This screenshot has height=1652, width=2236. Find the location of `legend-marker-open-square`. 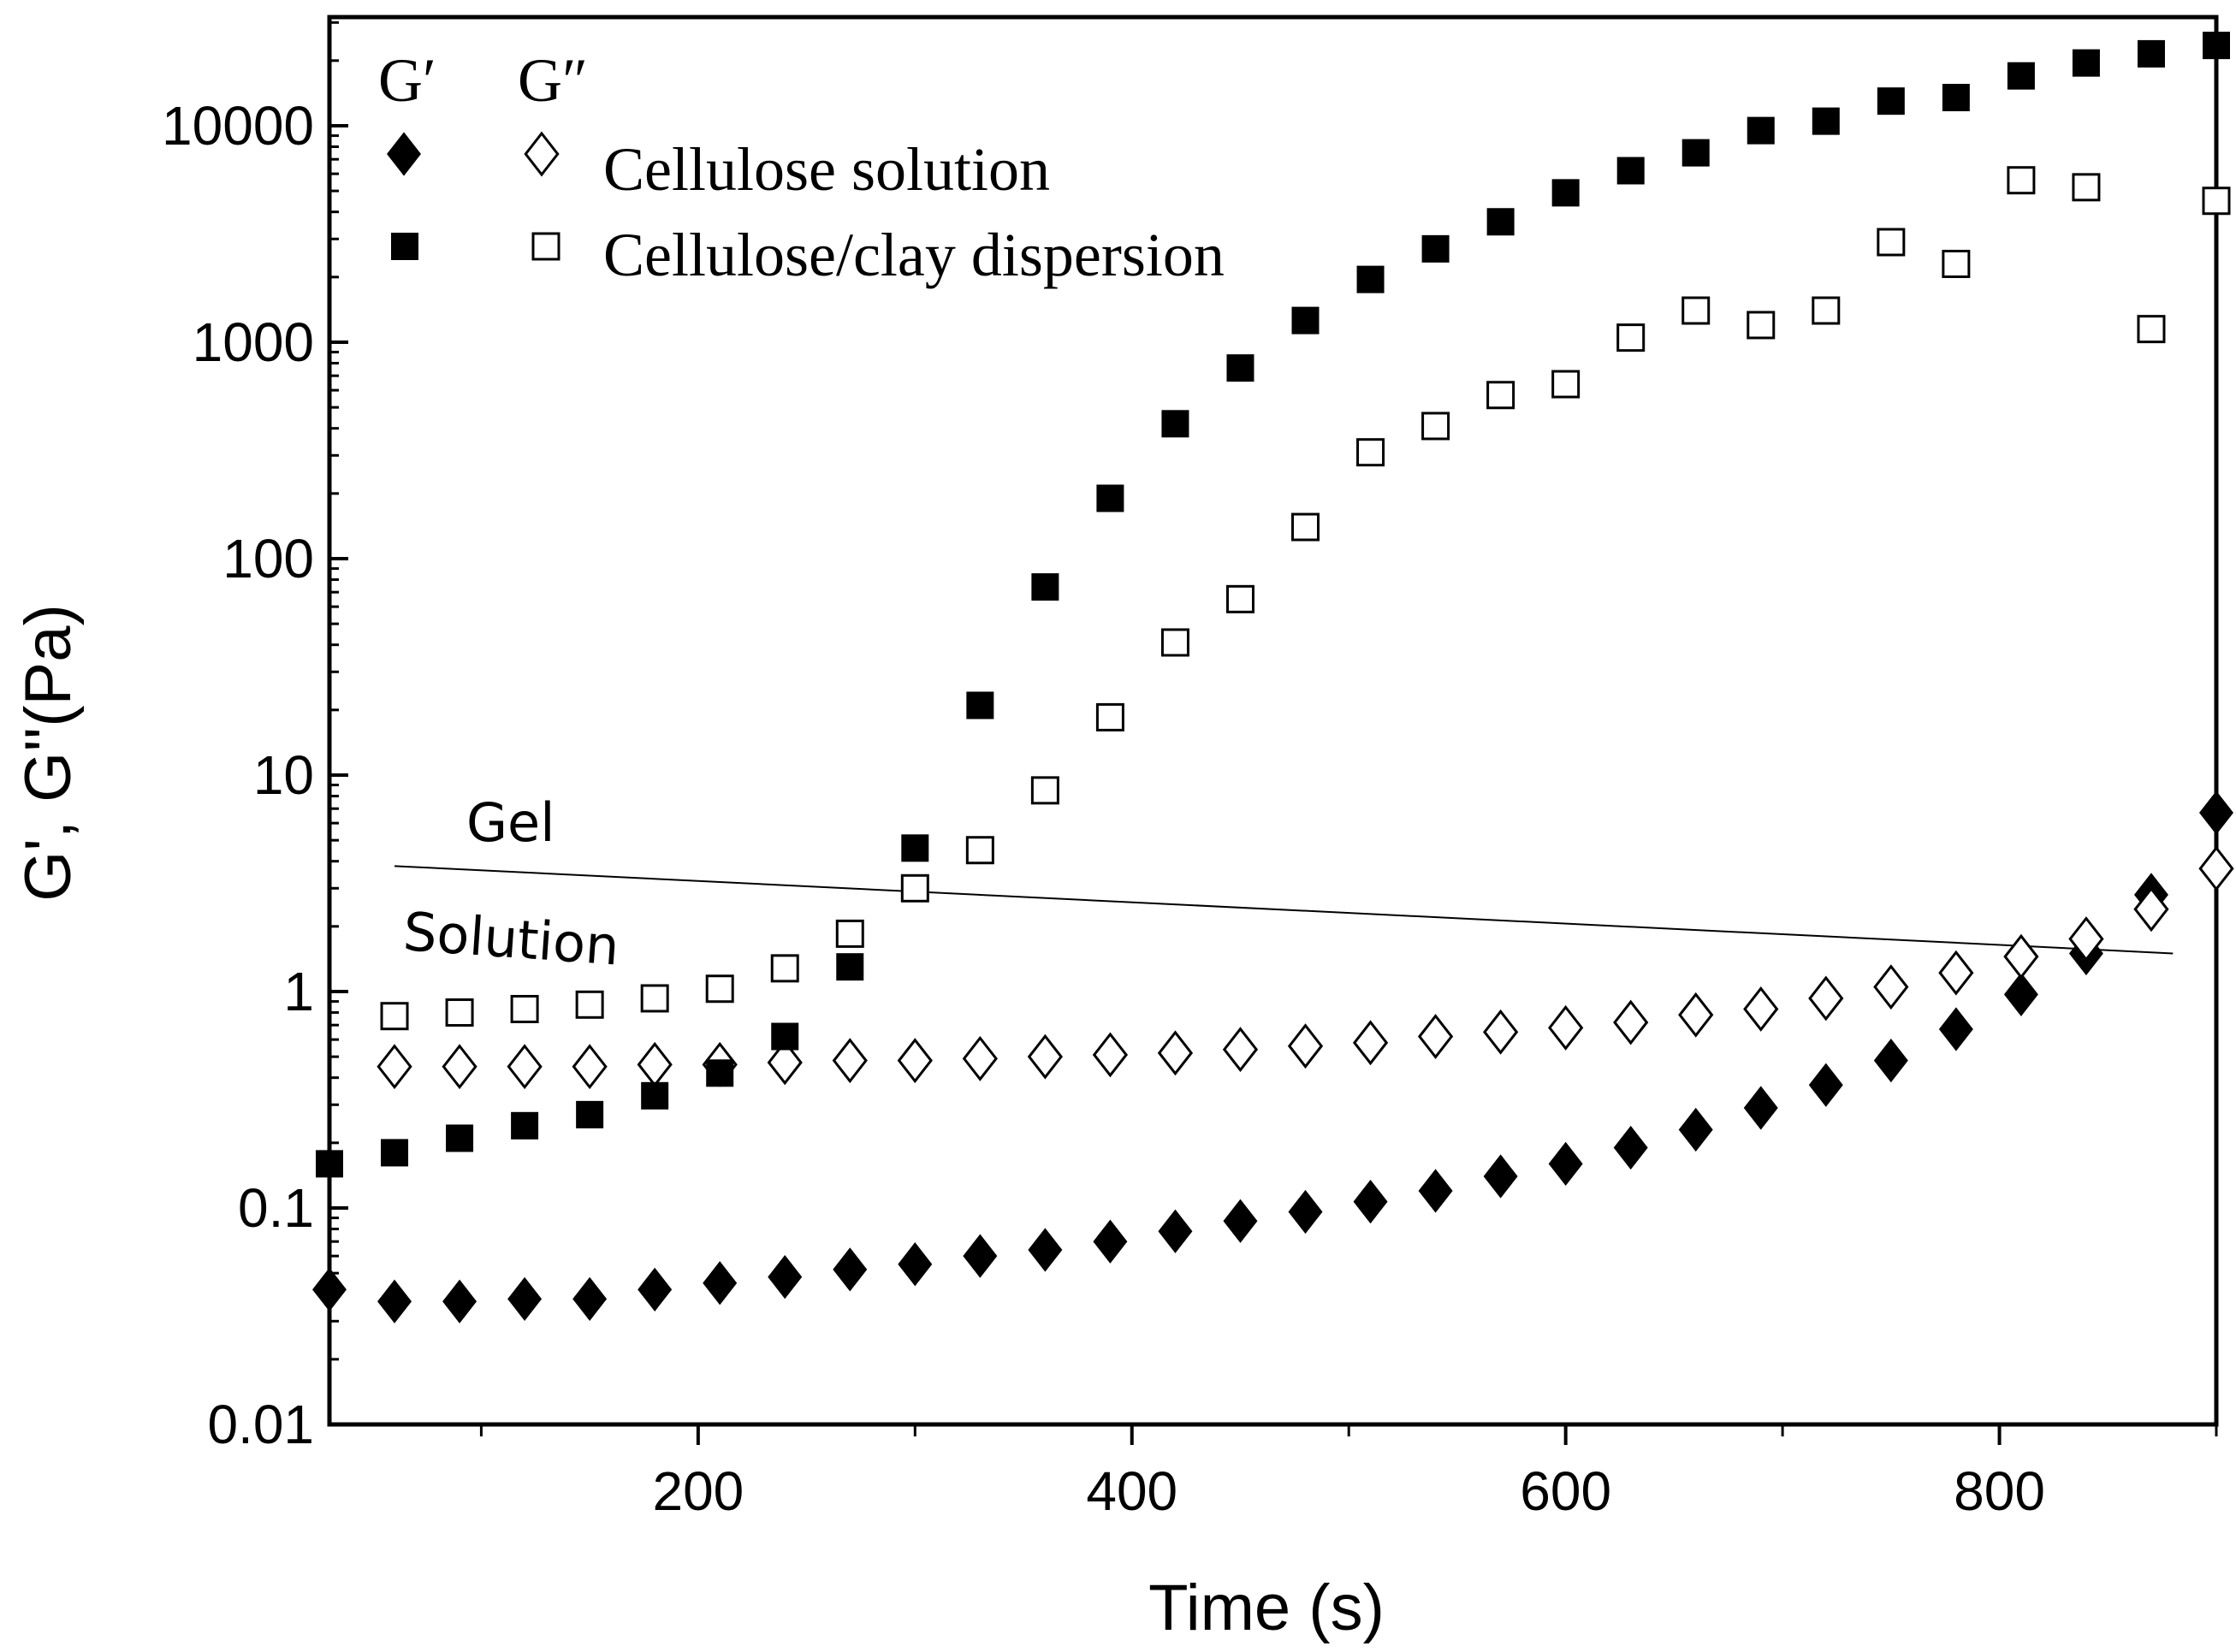

legend-marker-open-square is located at coordinates (545, 246).